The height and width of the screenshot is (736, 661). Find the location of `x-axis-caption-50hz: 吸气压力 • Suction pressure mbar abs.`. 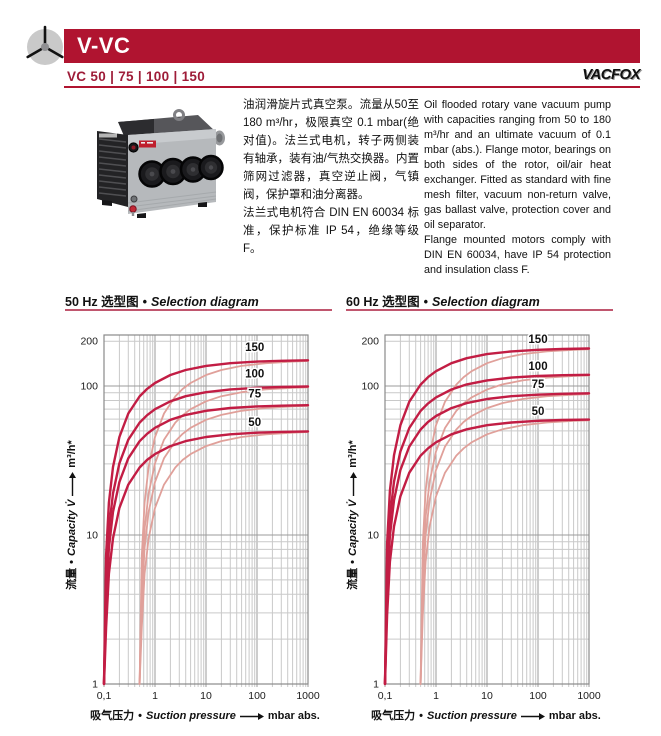

x-axis-caption-50hz: 吸气压力 • Suction pressure mbar abs. is located at coordinates (205, 715).